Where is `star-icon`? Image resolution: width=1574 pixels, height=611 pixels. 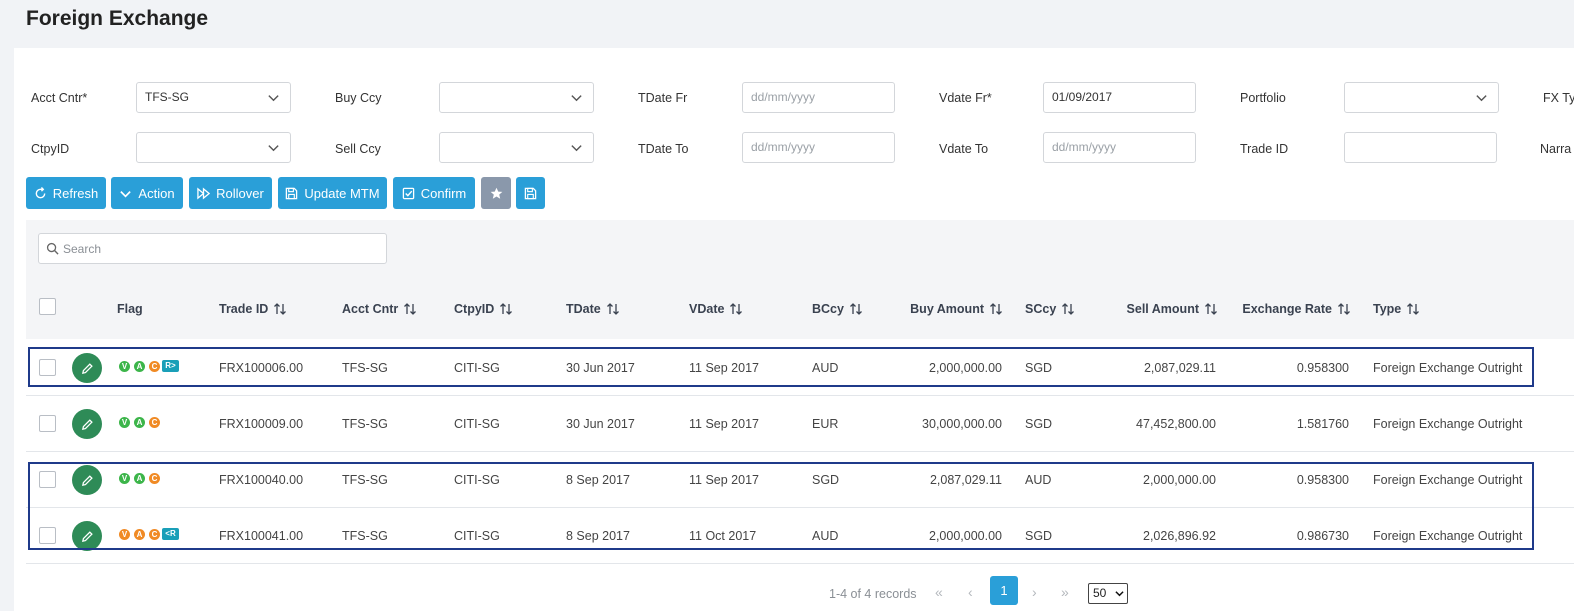 star-icon is located at coordinates (496, 193).